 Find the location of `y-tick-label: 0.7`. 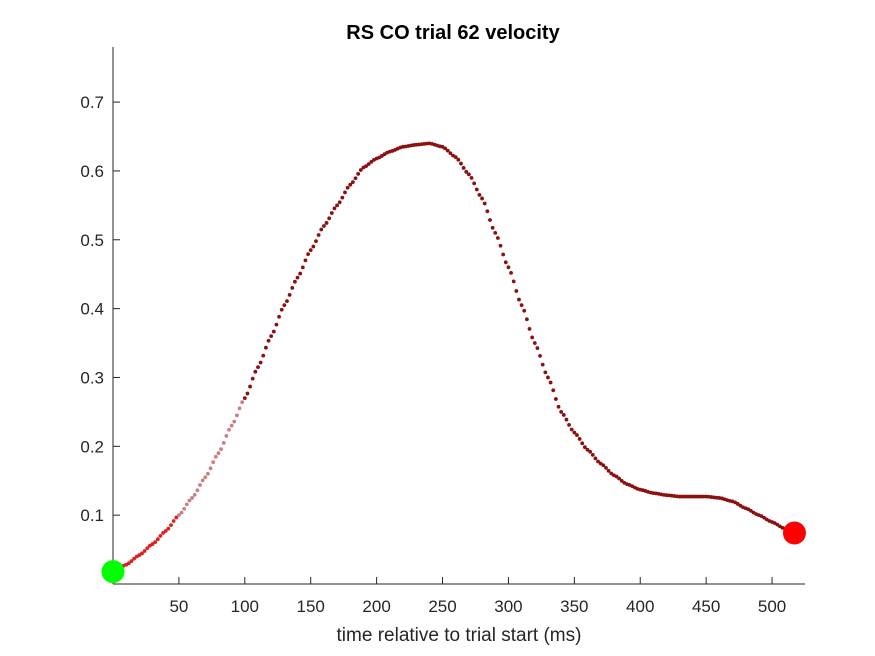

y-tick-label: 0.7 is located at coordinates (92, 102).